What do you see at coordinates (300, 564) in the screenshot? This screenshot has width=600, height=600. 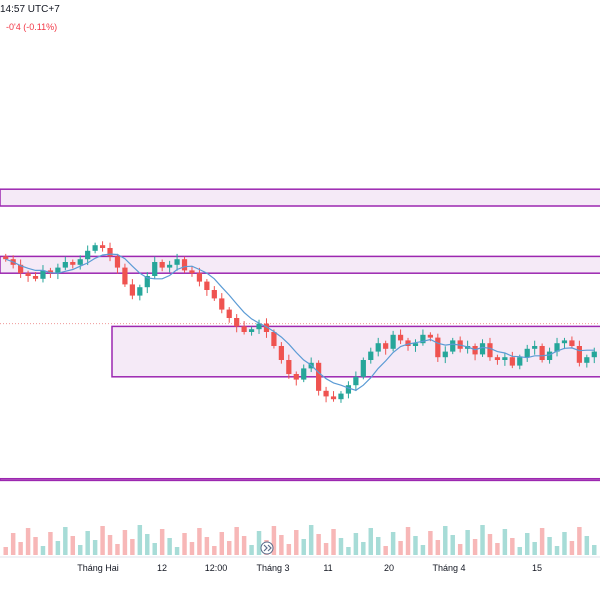 I see `x-axis: Tháng Hai 12 12:00 Tháng 3 11 20 Tháng 4 15` at bounding box center [300, 564].